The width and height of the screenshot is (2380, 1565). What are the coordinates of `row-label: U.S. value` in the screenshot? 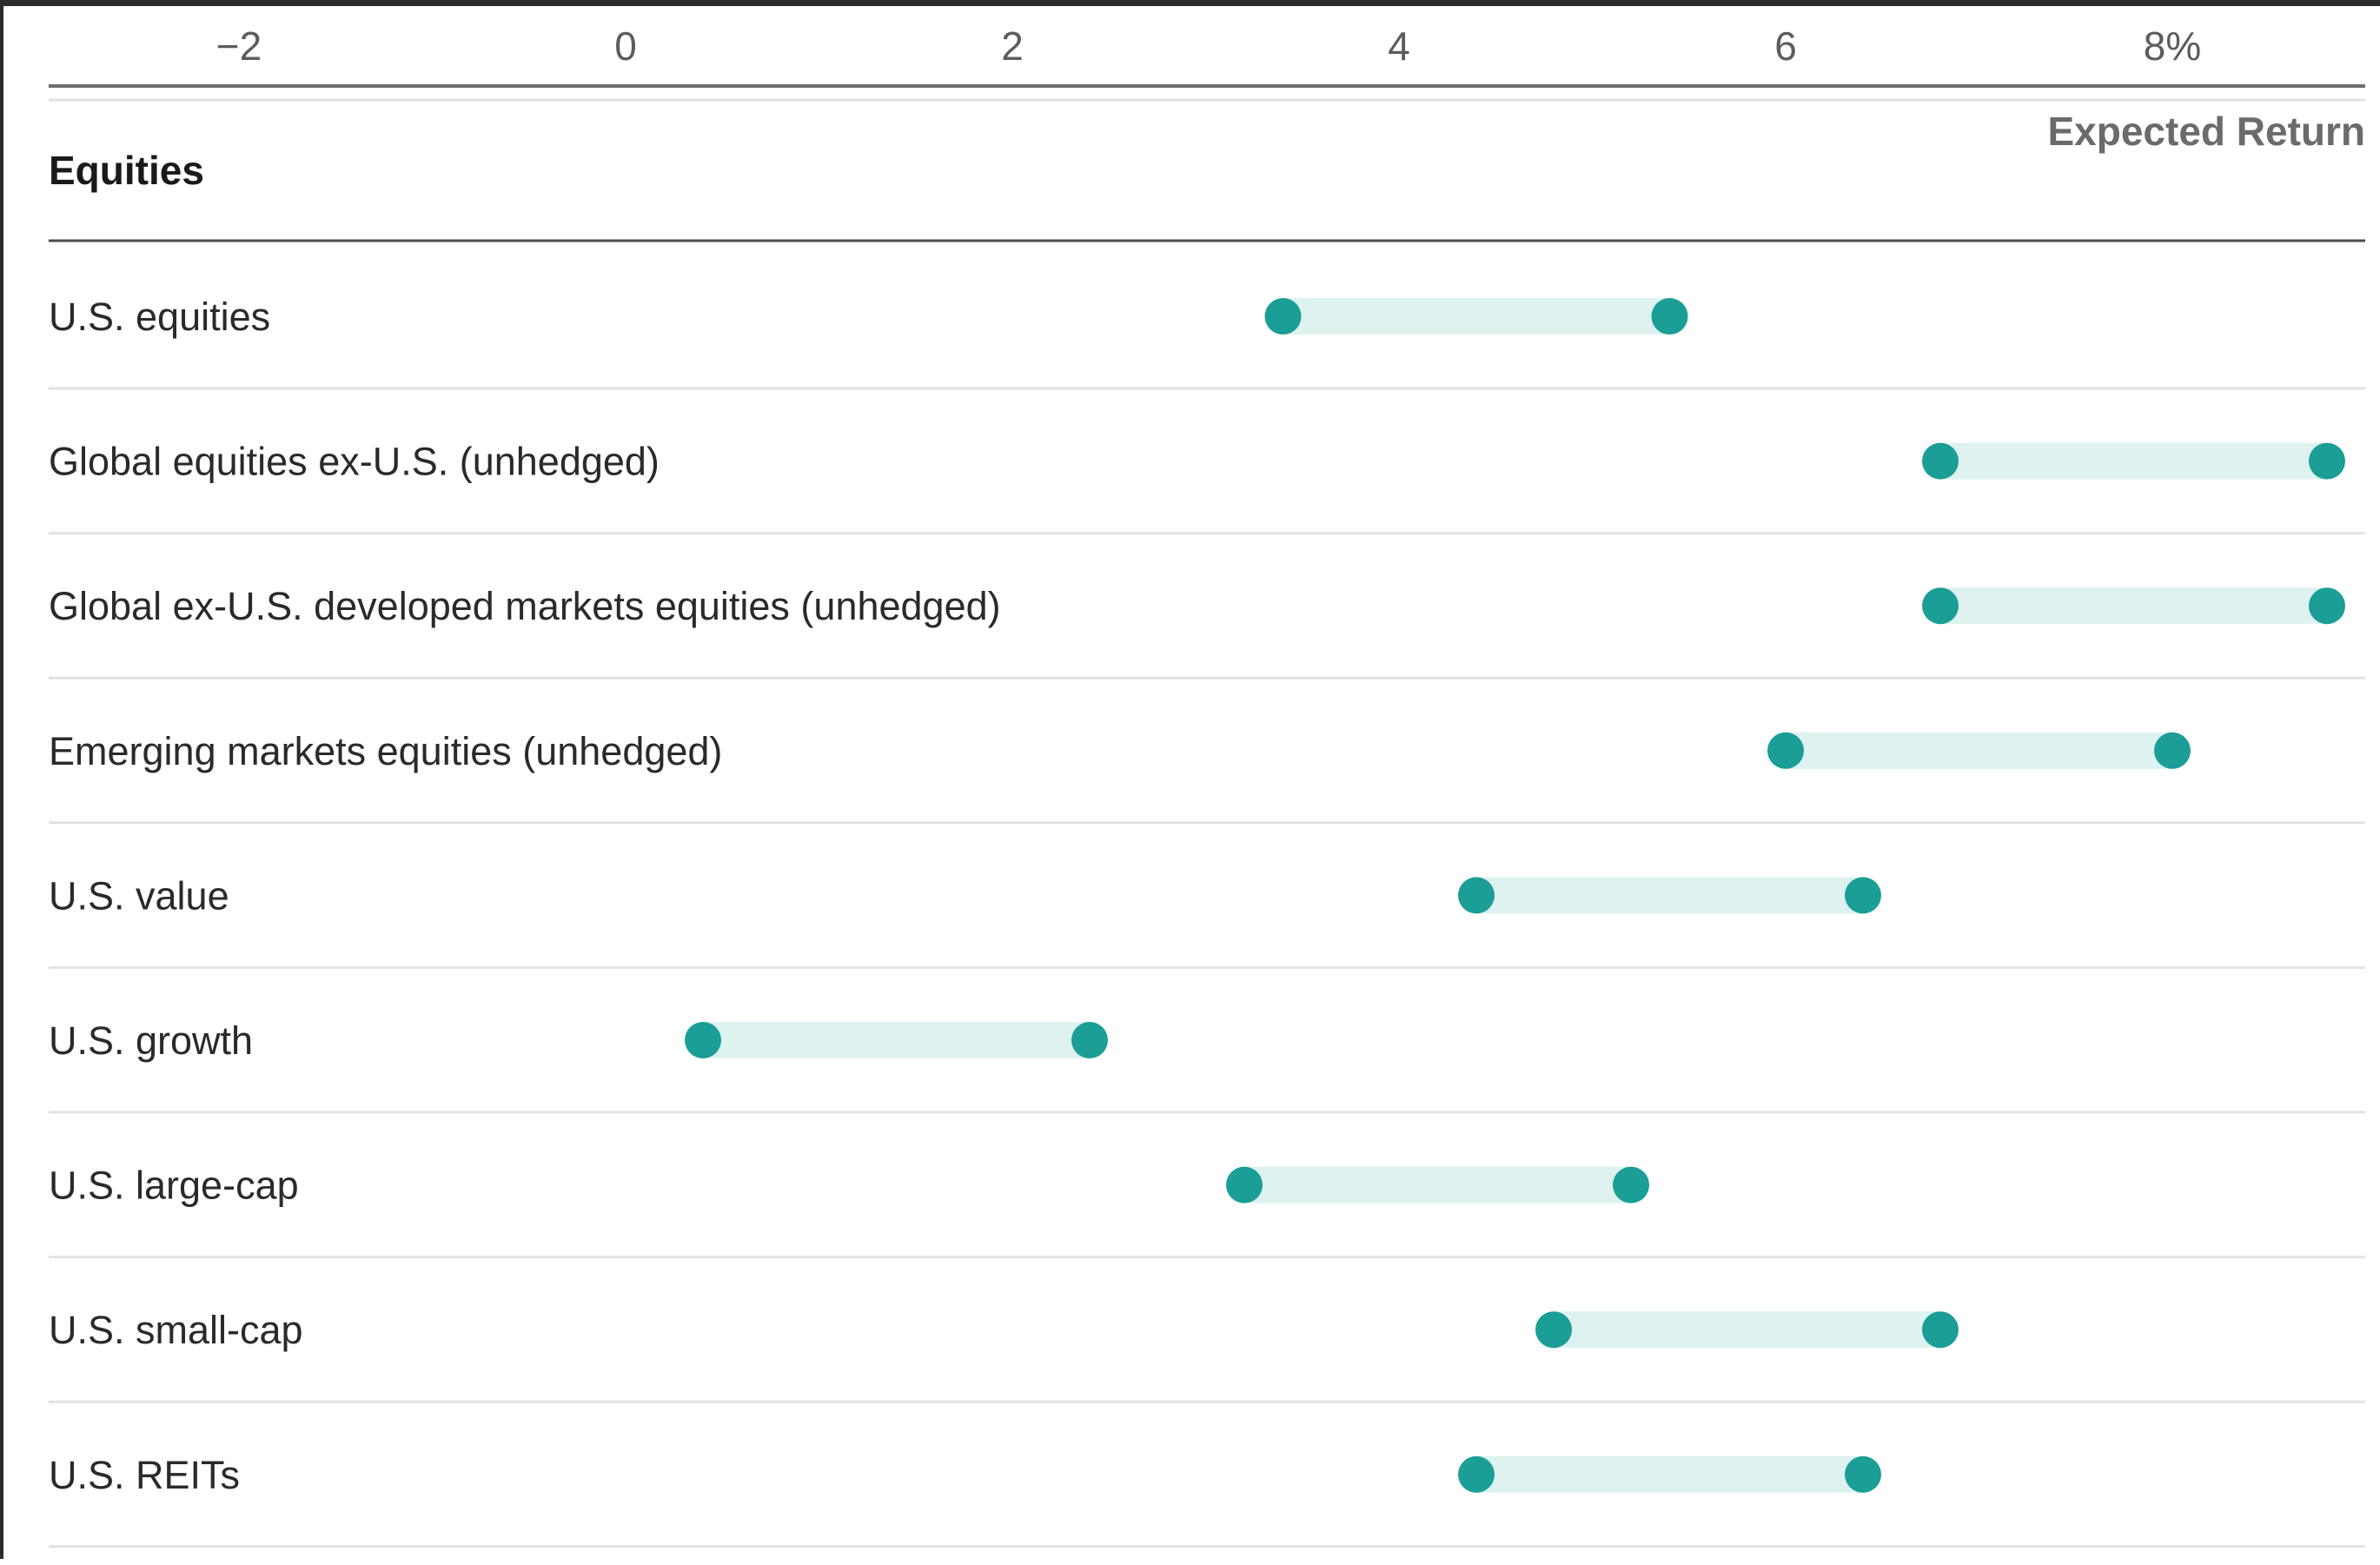 It's located at (139, 895).